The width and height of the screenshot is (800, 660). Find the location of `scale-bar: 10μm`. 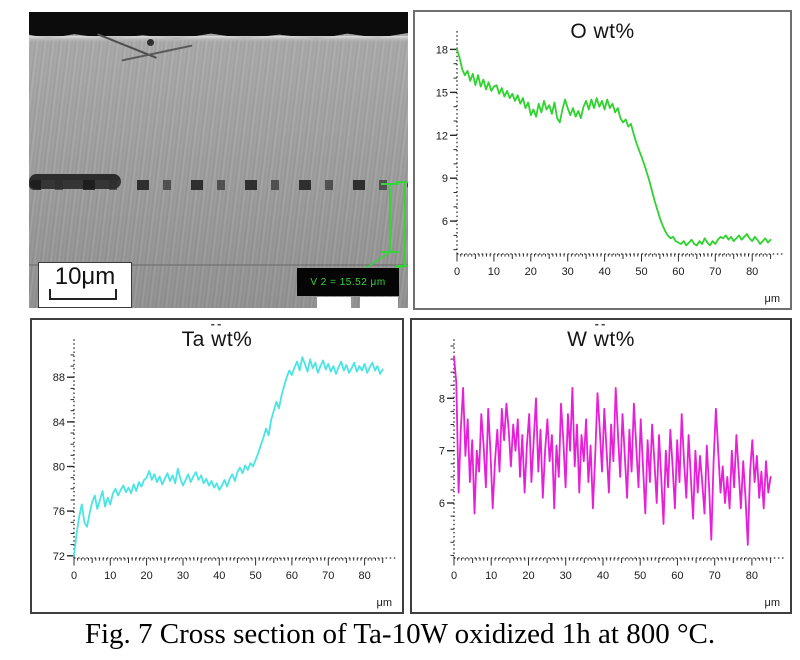

scale-bar: 10μm is located at coordinates (85, 285).